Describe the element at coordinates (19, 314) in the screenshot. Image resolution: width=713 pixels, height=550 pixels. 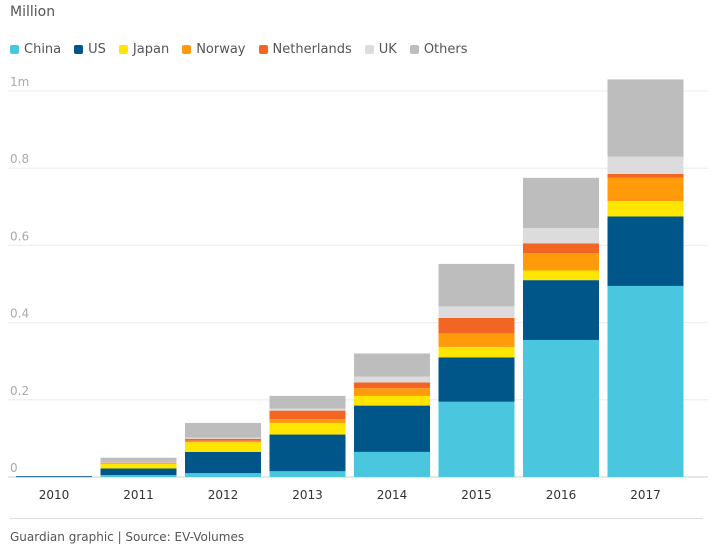
I see `y-tick-label: 0.4` at that location.